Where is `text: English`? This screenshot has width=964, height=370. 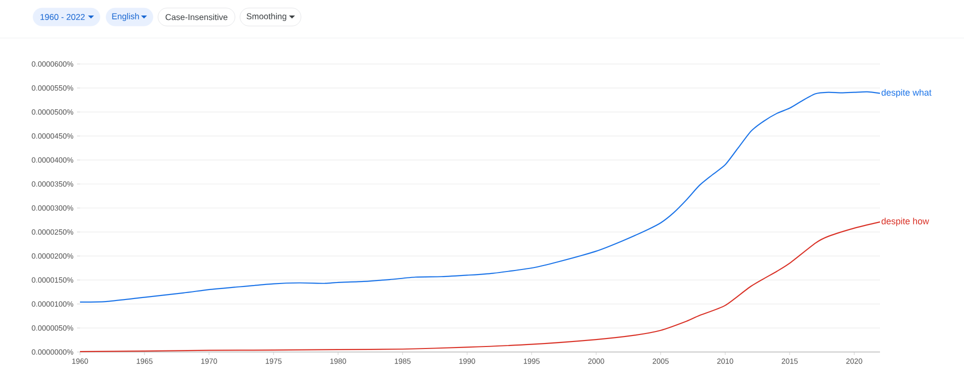 text: English is located at coordinates (125, 17).